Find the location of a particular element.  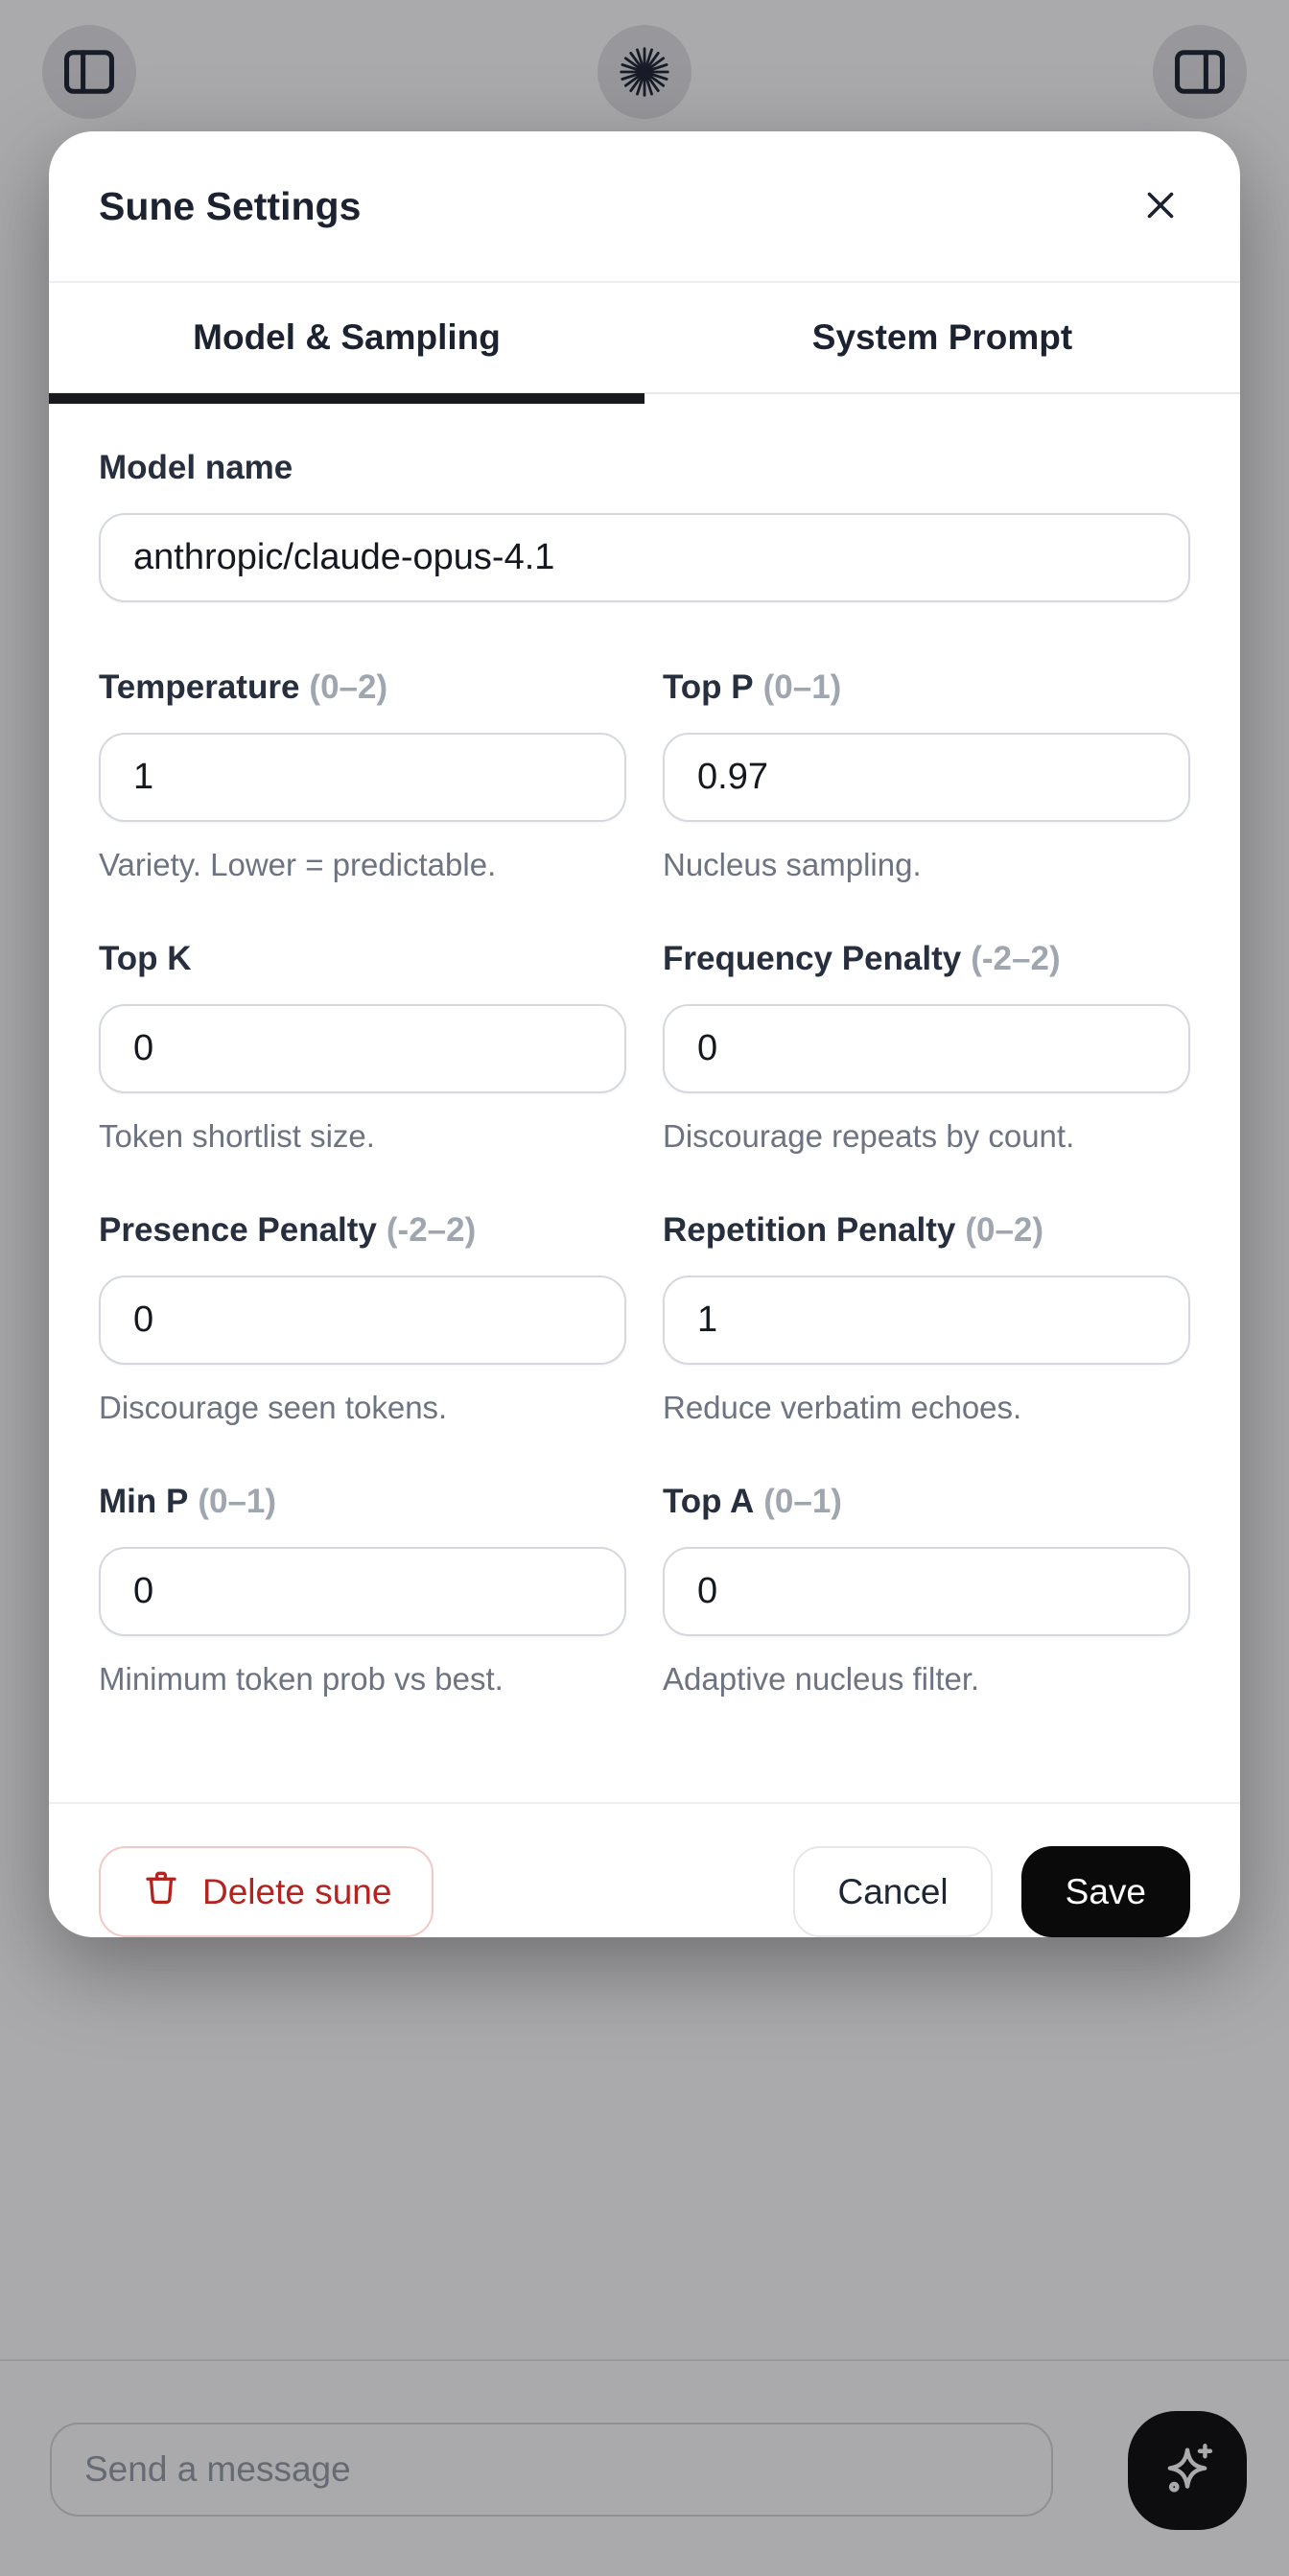

model-name-input is located at coordinates (644, 557).